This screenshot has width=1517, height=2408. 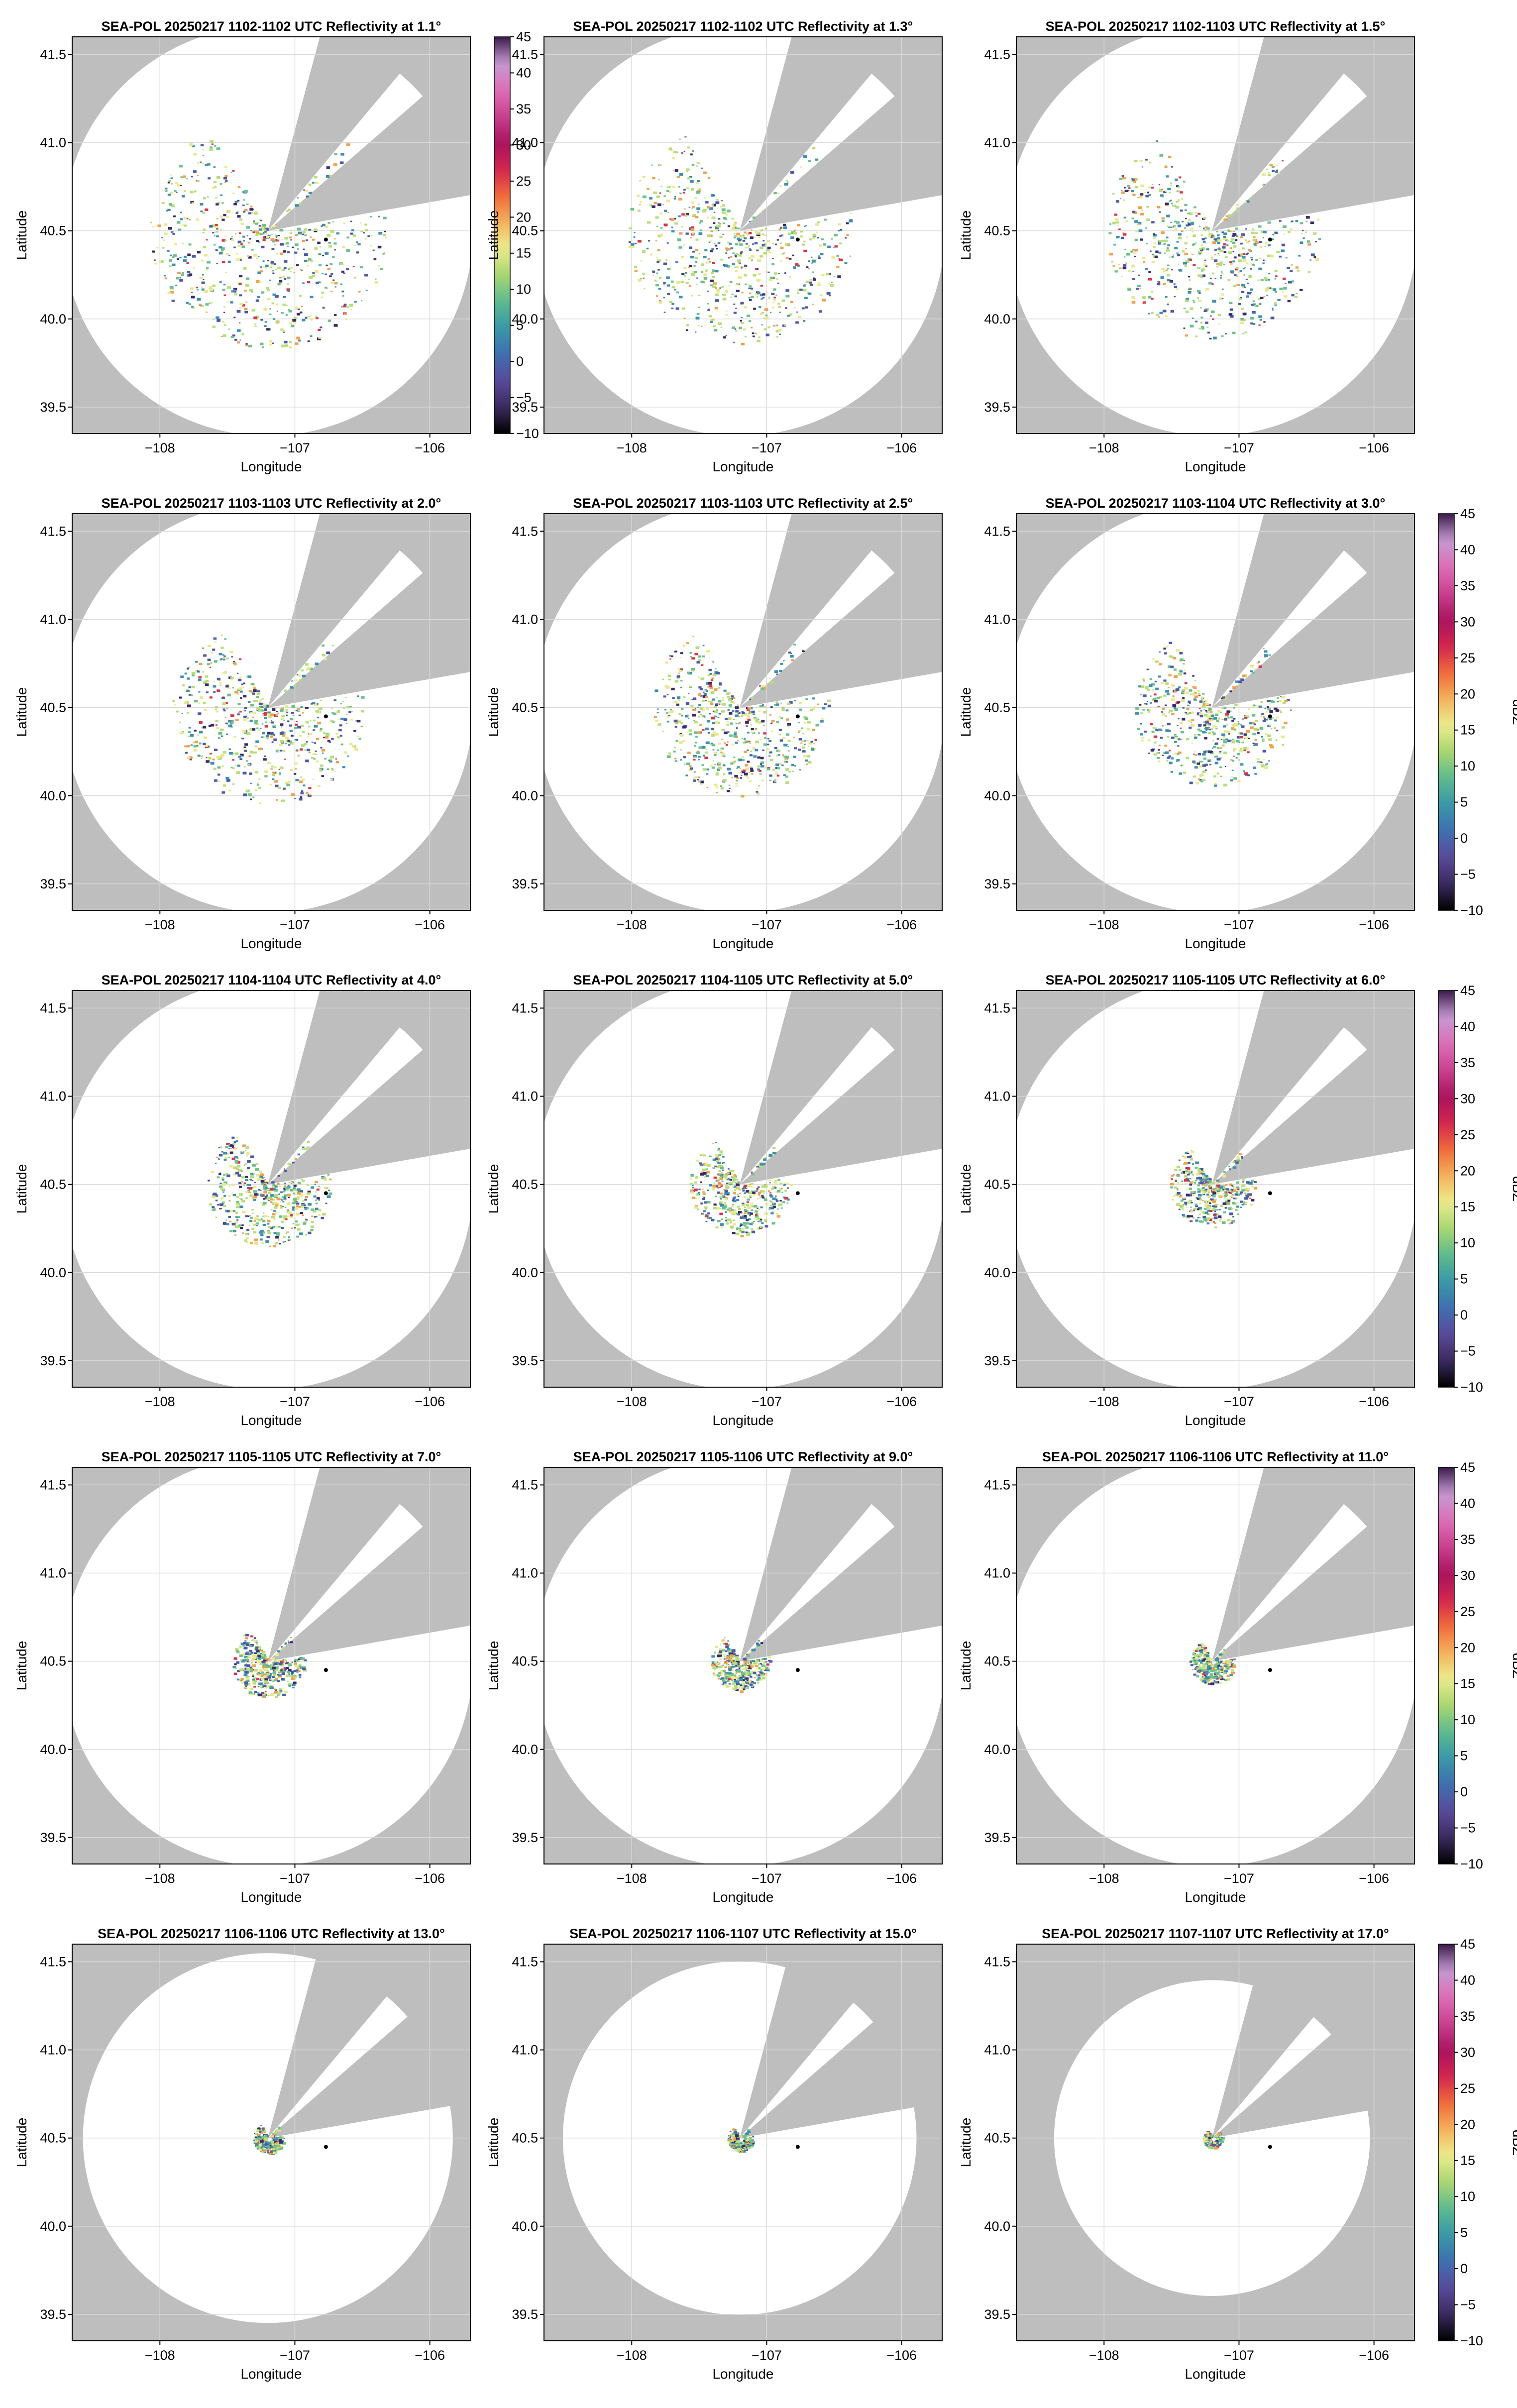 What do you see at coordinates (160, 924) in the screenshot?
I see `x-tick-label: −108` at bounding box center [160, 924].